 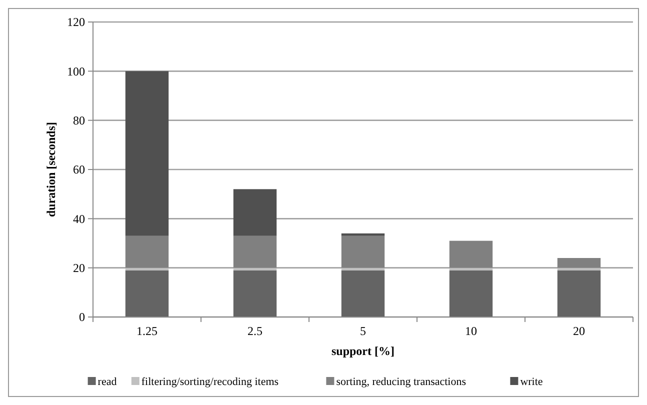 I want to click on legend-label: sorting, reducing transactions, so click(x=401, y=382).